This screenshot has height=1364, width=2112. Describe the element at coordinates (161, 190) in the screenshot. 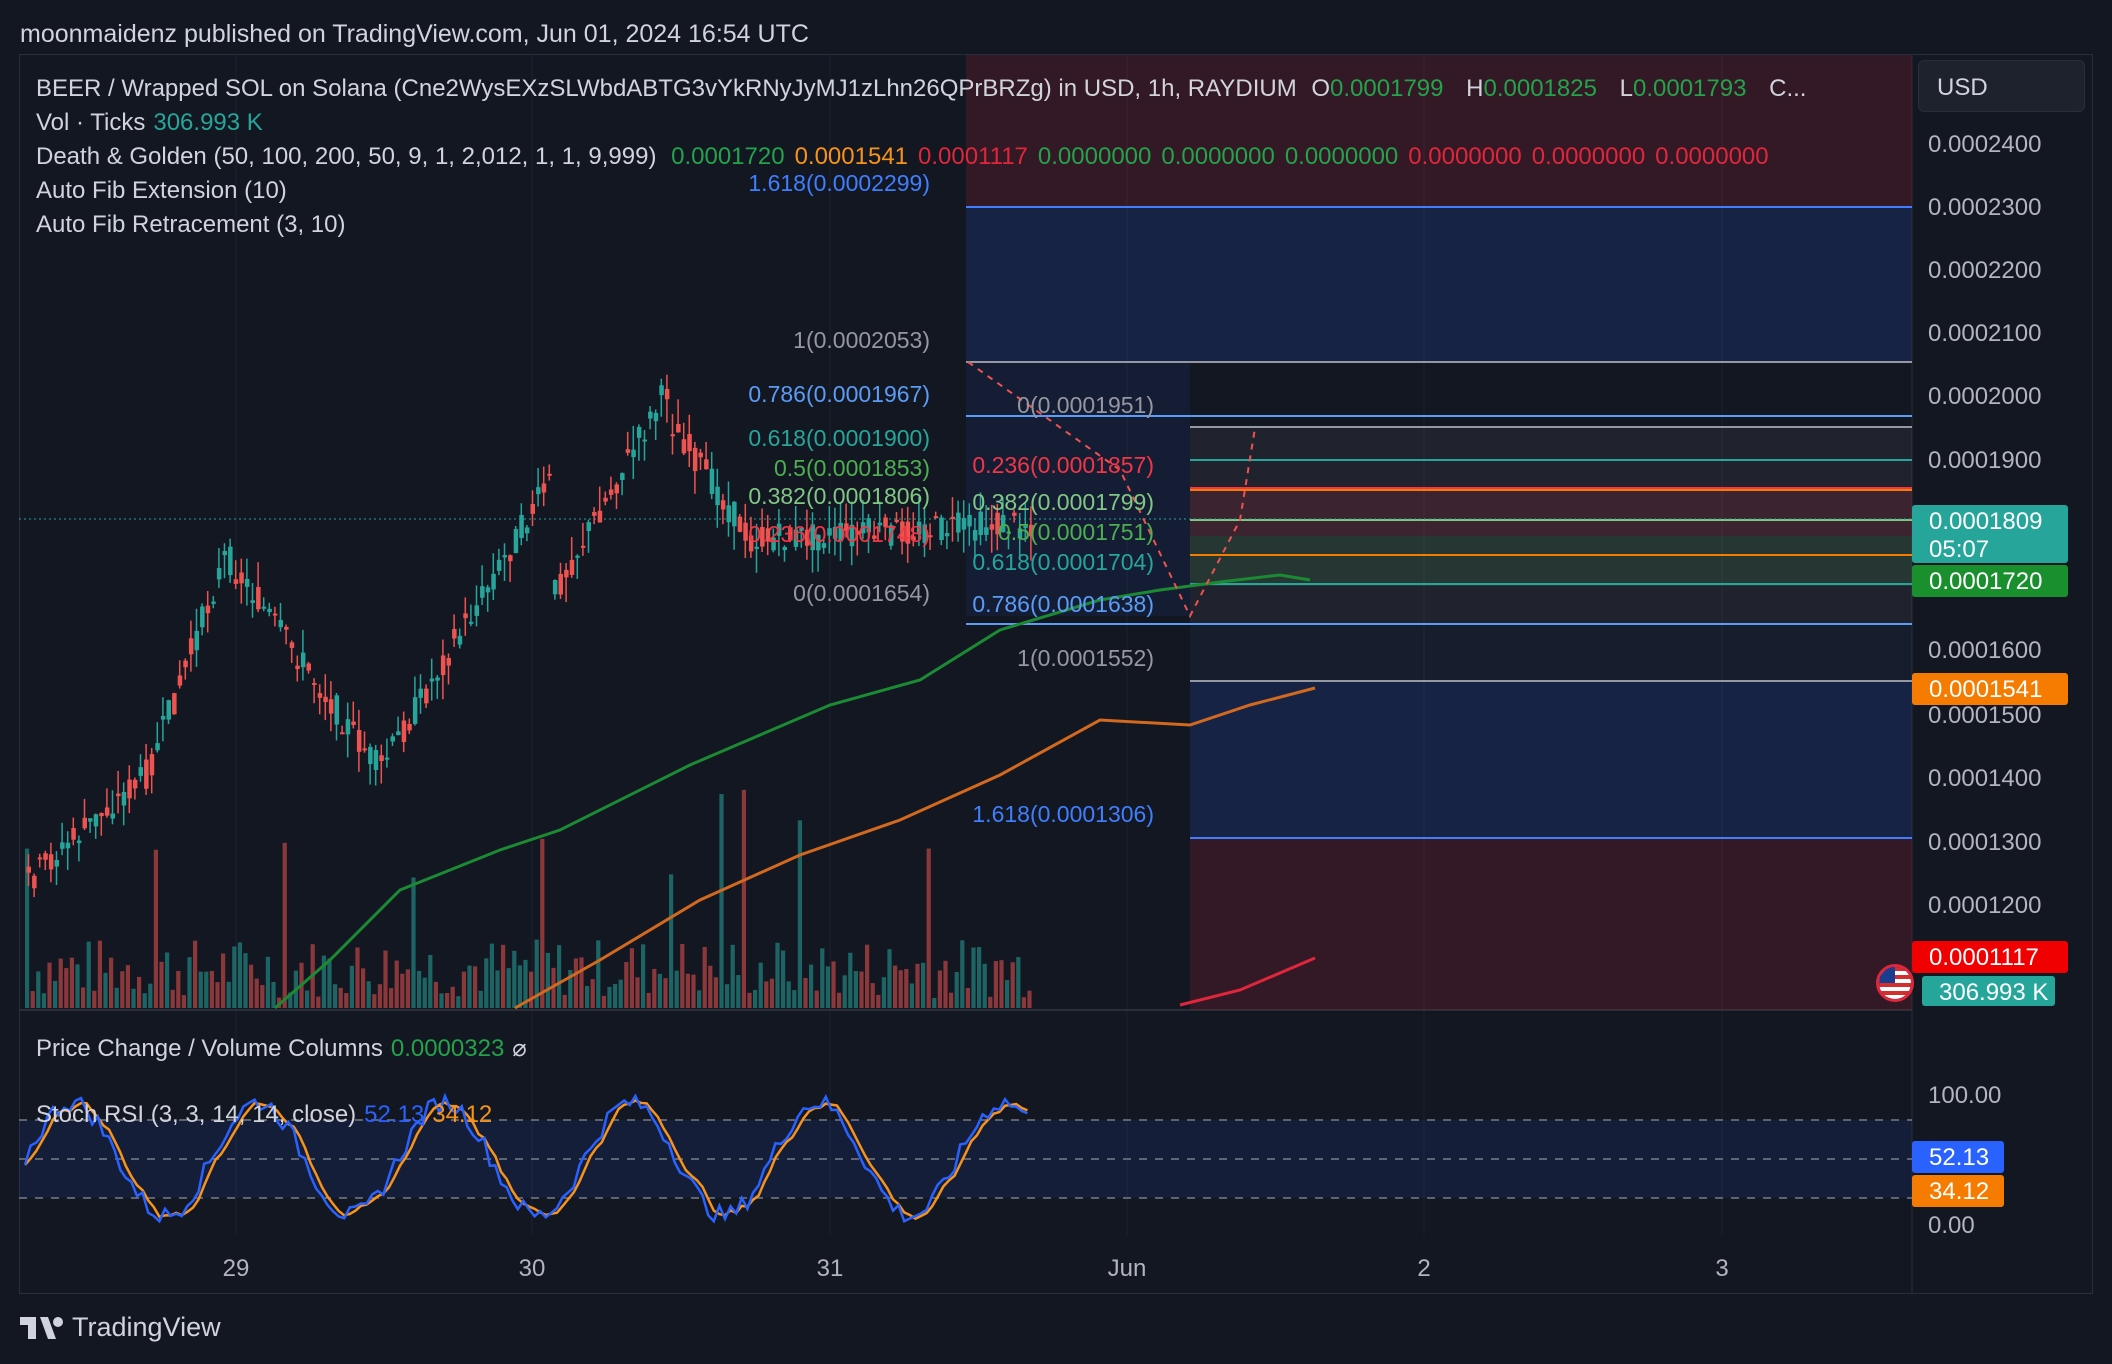

I see `legend-fib-extension: Auto Fib Extension (10)` at that location.